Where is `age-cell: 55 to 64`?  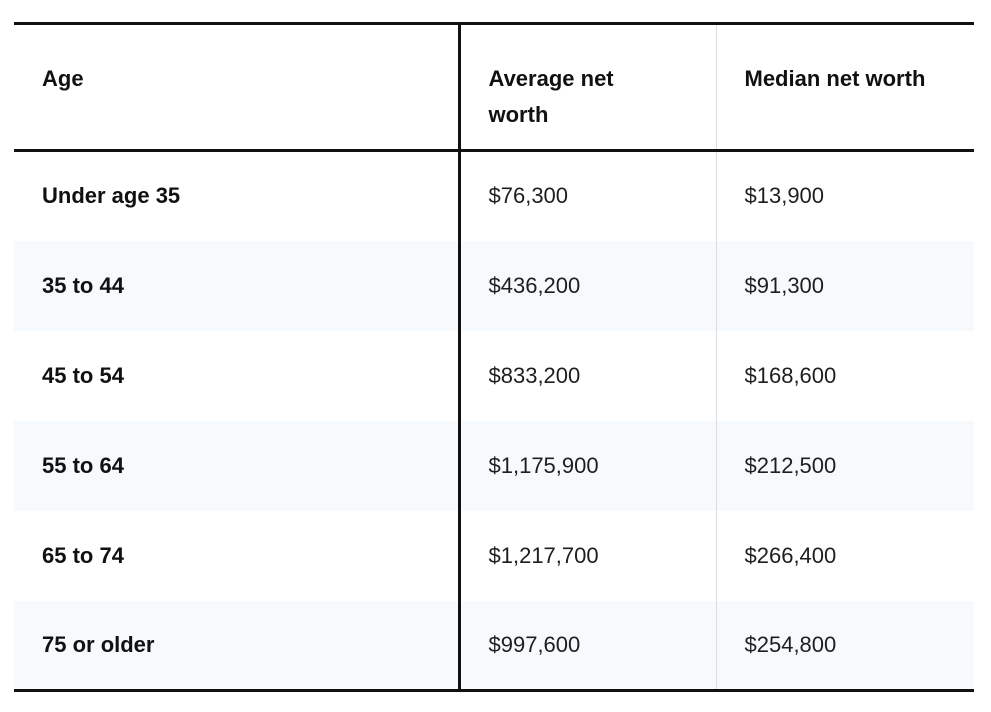 age-cell: 55 to 64 is located at coordinates (237, 465).